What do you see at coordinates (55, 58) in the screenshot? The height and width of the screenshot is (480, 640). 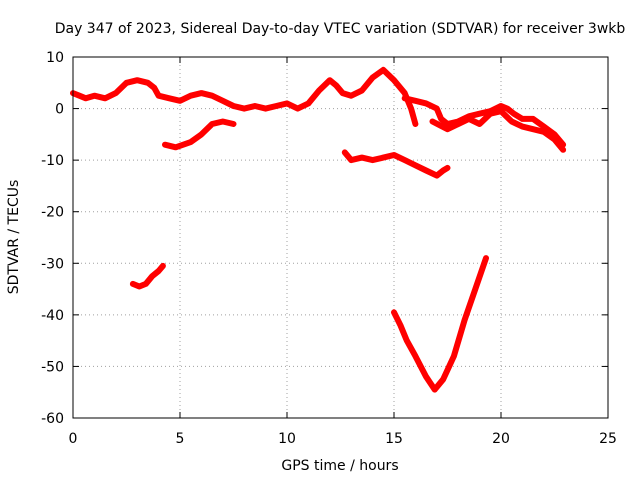 I see `y-tick-label: 10` at bounding box center [55, 58].